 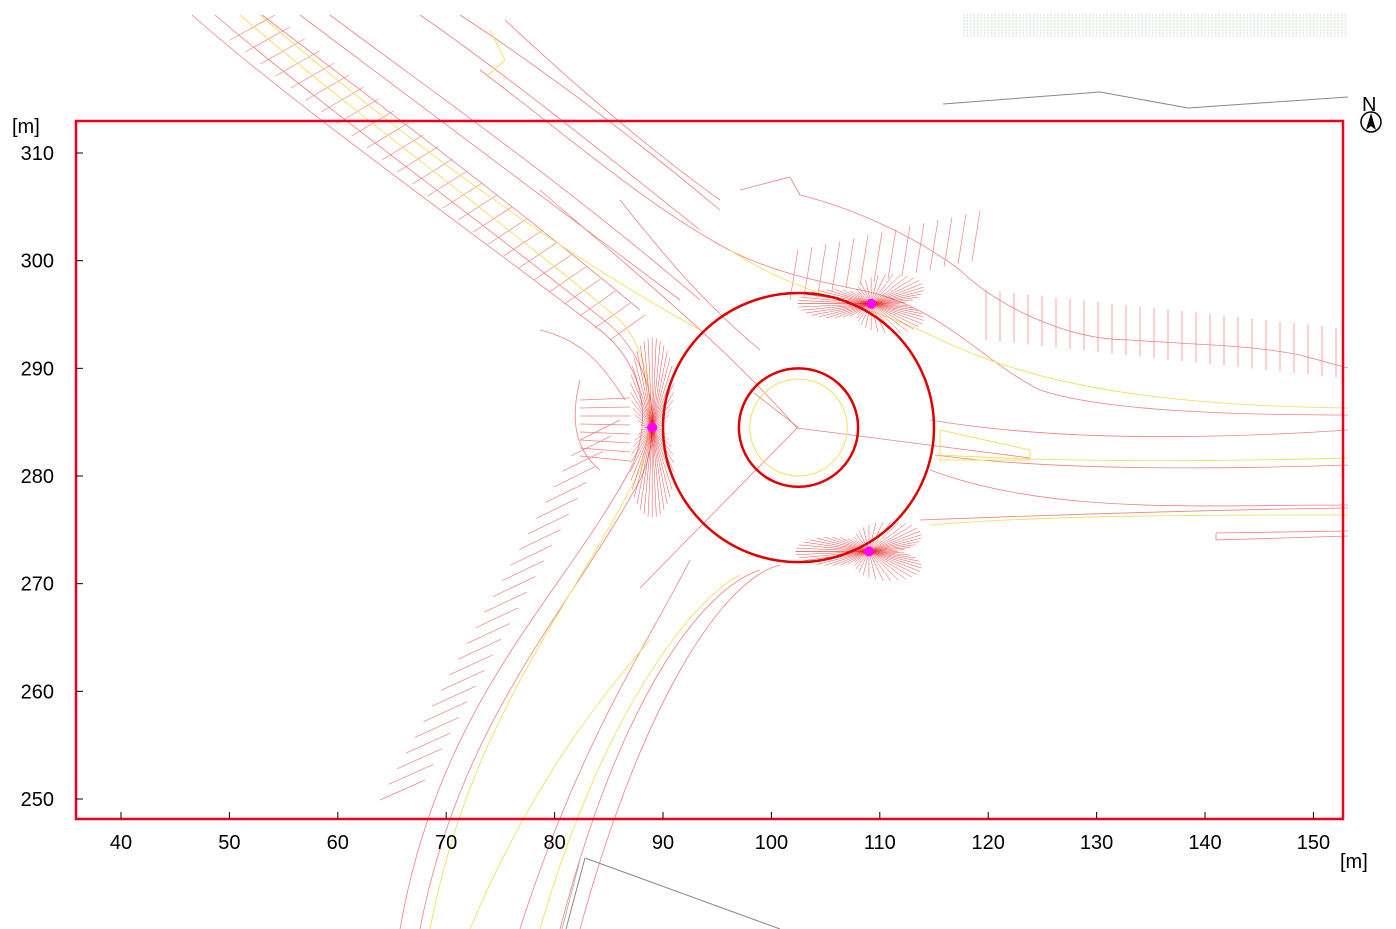 I want to click on y-tick-label: 280, so click(x=37, y=477).